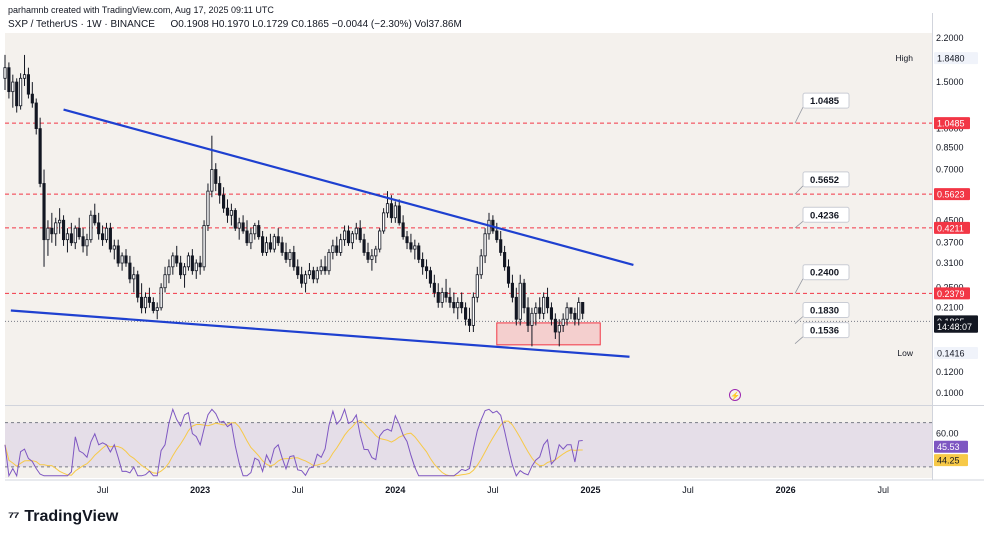 The image size is (984, 535). I want to click on price-tag-value: 1.8480, so click(951, 59).